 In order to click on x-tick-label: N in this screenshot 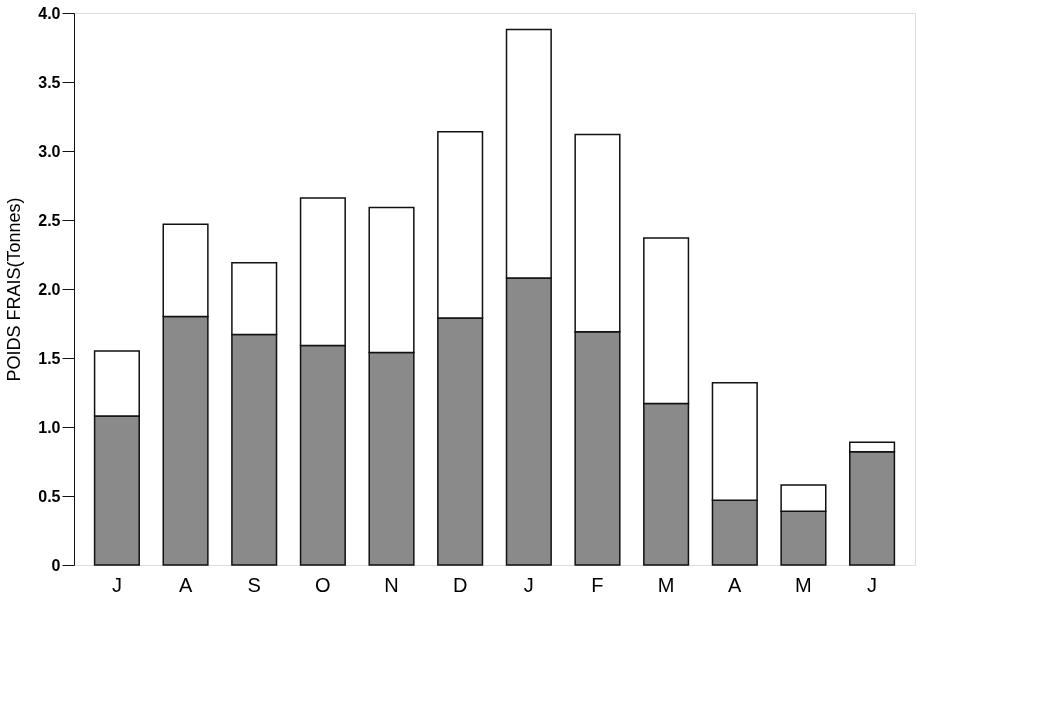, I will do `click(391, 584)`.